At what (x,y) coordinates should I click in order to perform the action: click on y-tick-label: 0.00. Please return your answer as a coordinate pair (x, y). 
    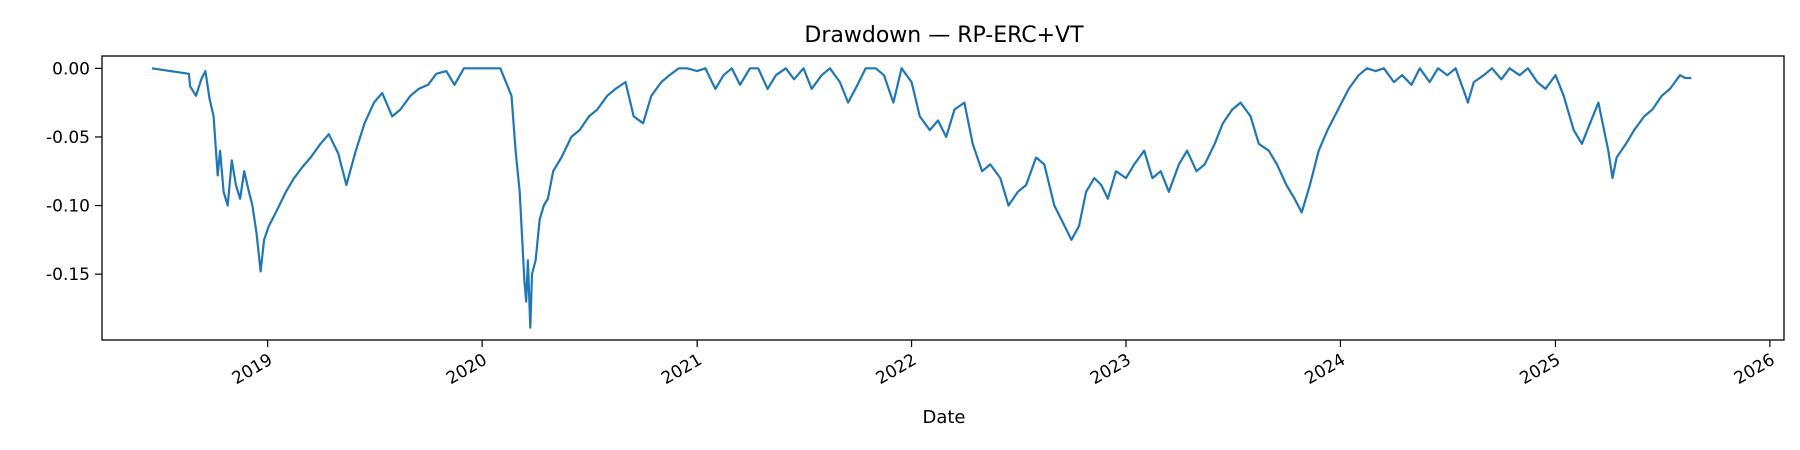
    Looking at the image, I should click on (71, 69).